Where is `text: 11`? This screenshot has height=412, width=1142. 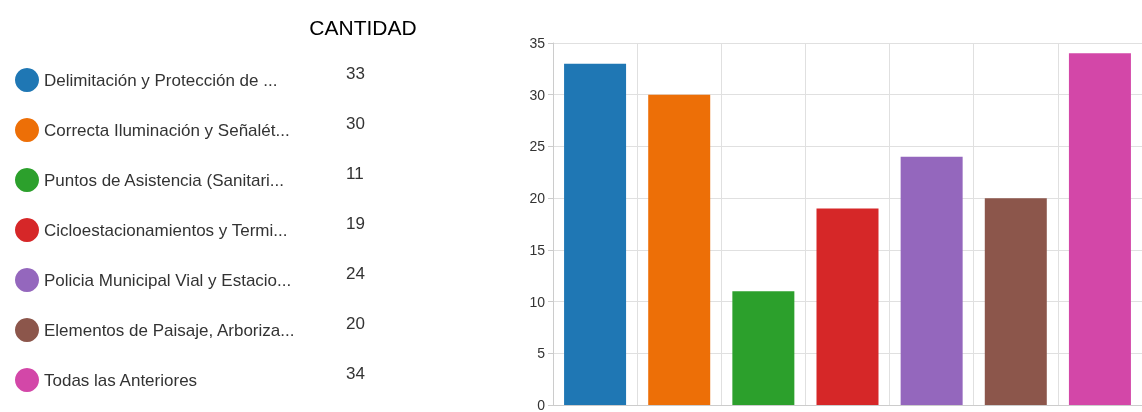 text: 11 is located at coordinates (355, 173).